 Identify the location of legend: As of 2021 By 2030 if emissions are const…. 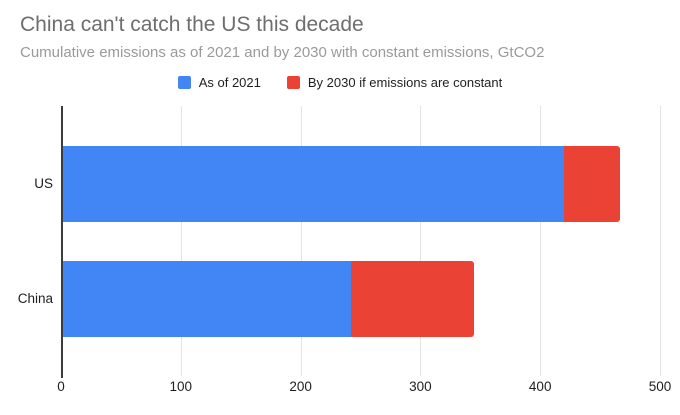
(340, 82).